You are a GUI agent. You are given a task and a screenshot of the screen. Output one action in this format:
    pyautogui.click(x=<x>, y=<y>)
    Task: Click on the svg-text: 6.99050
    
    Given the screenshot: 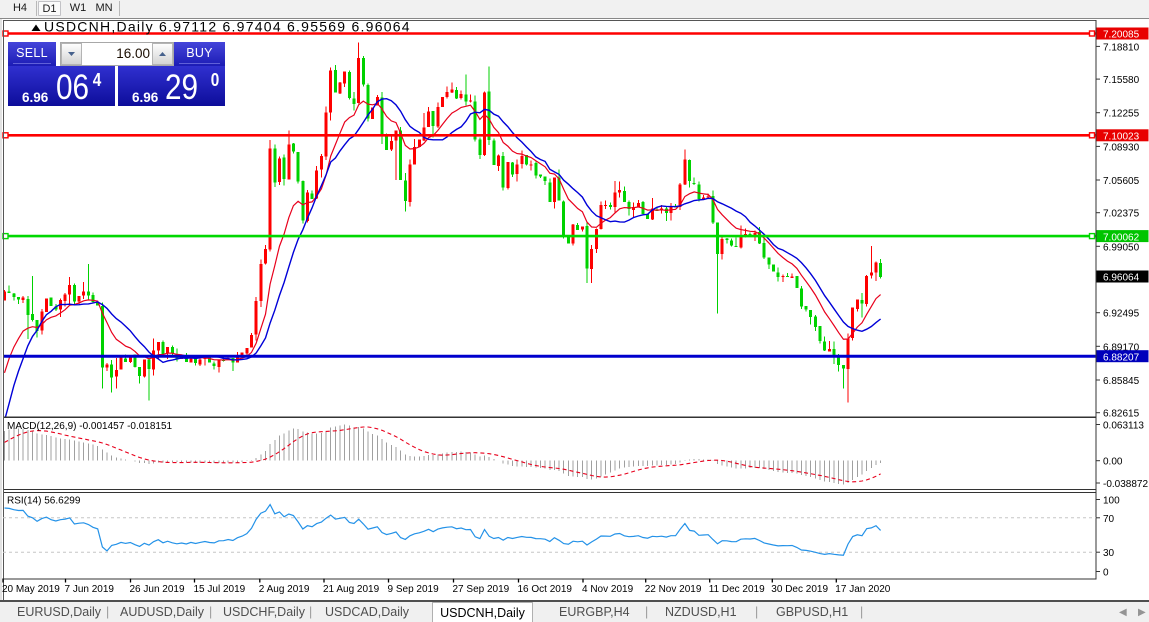 What is the action you would take?
    pyautogui.click(x=1121, y=247)
    